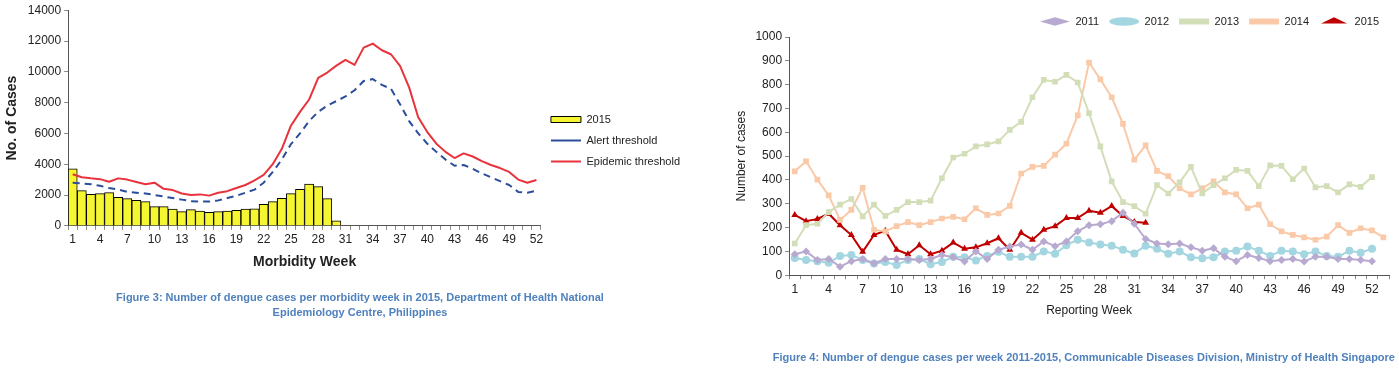 Image resolution: width=1399 pixels, height=379 pixels. What do you see at coordinates (44, 9) in the screenshot?
I see `y-tick-label: 14000` at bounding box center [44, 9].